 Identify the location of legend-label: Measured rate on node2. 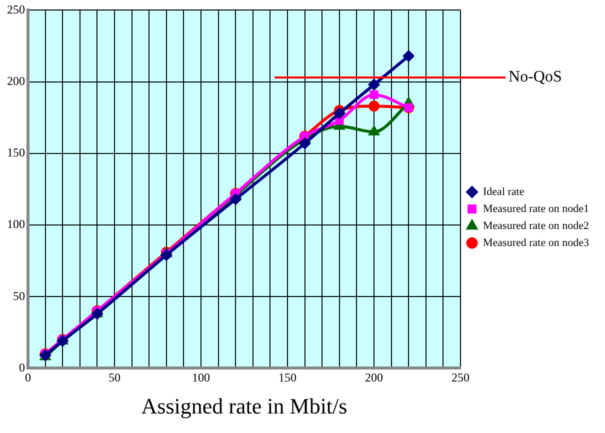
(536, 226).